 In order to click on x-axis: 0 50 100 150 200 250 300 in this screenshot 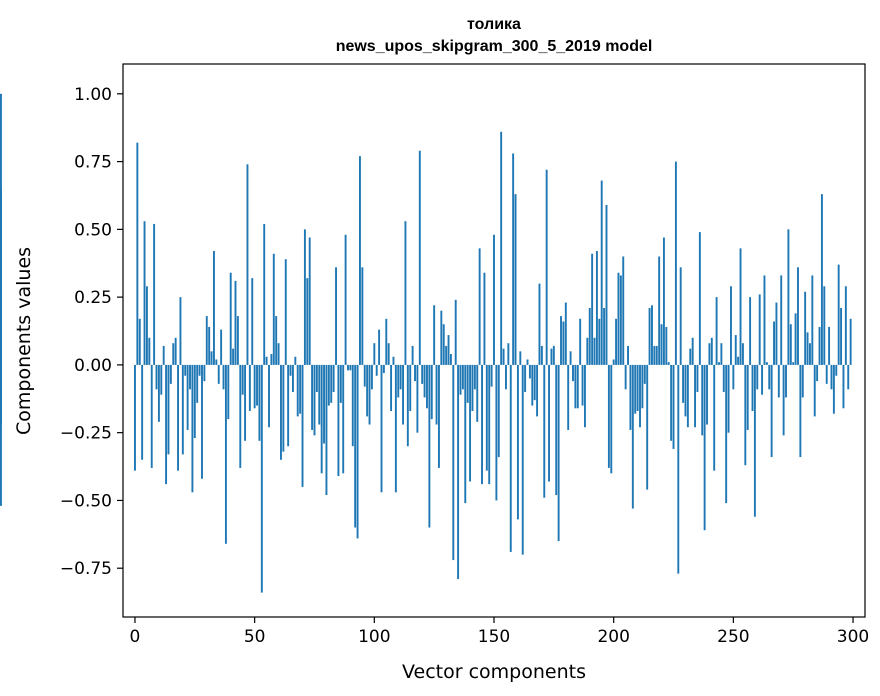, I will do `click(499, 632)`.